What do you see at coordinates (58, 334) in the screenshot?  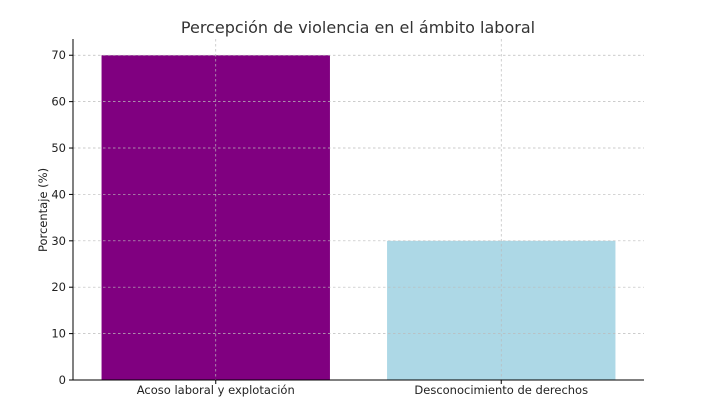 I see `y-tick-label-1: 10` at bounding box center [58, 334].